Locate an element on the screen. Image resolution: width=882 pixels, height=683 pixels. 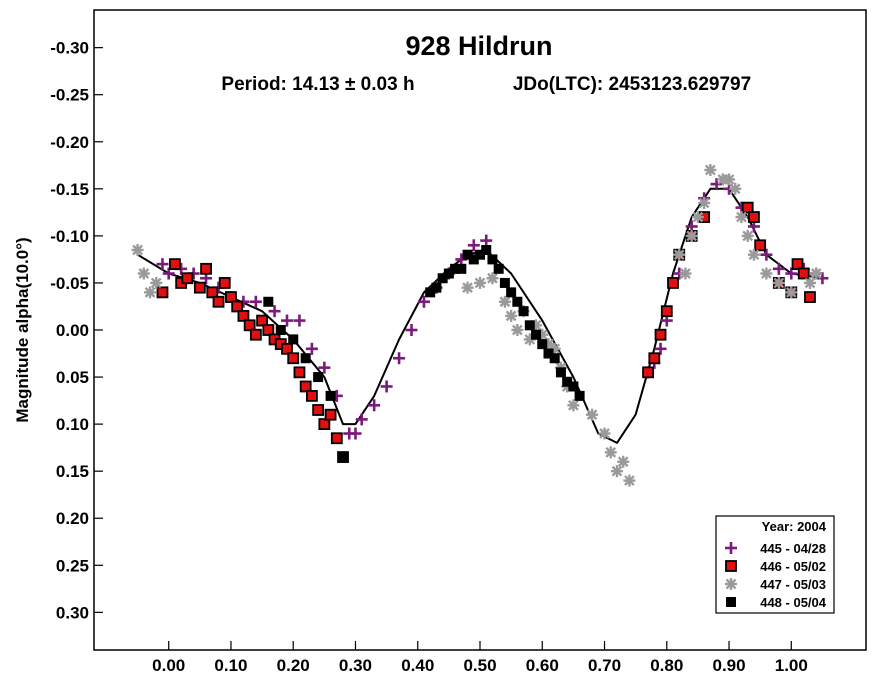
y-tick-label: 0.25 is located at coordinates (72, 565).